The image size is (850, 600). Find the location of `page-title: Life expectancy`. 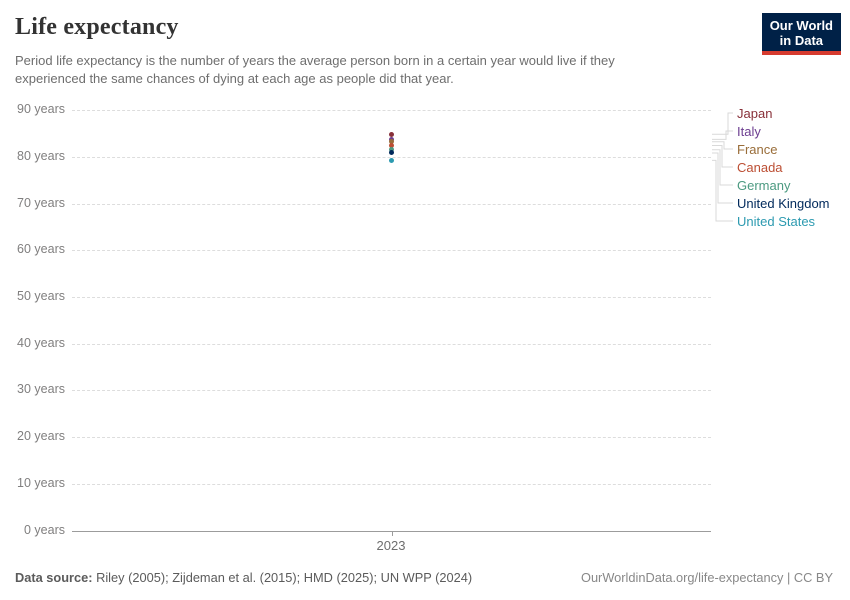

page-title: Life expectancy is located at coordinates (97, 27).